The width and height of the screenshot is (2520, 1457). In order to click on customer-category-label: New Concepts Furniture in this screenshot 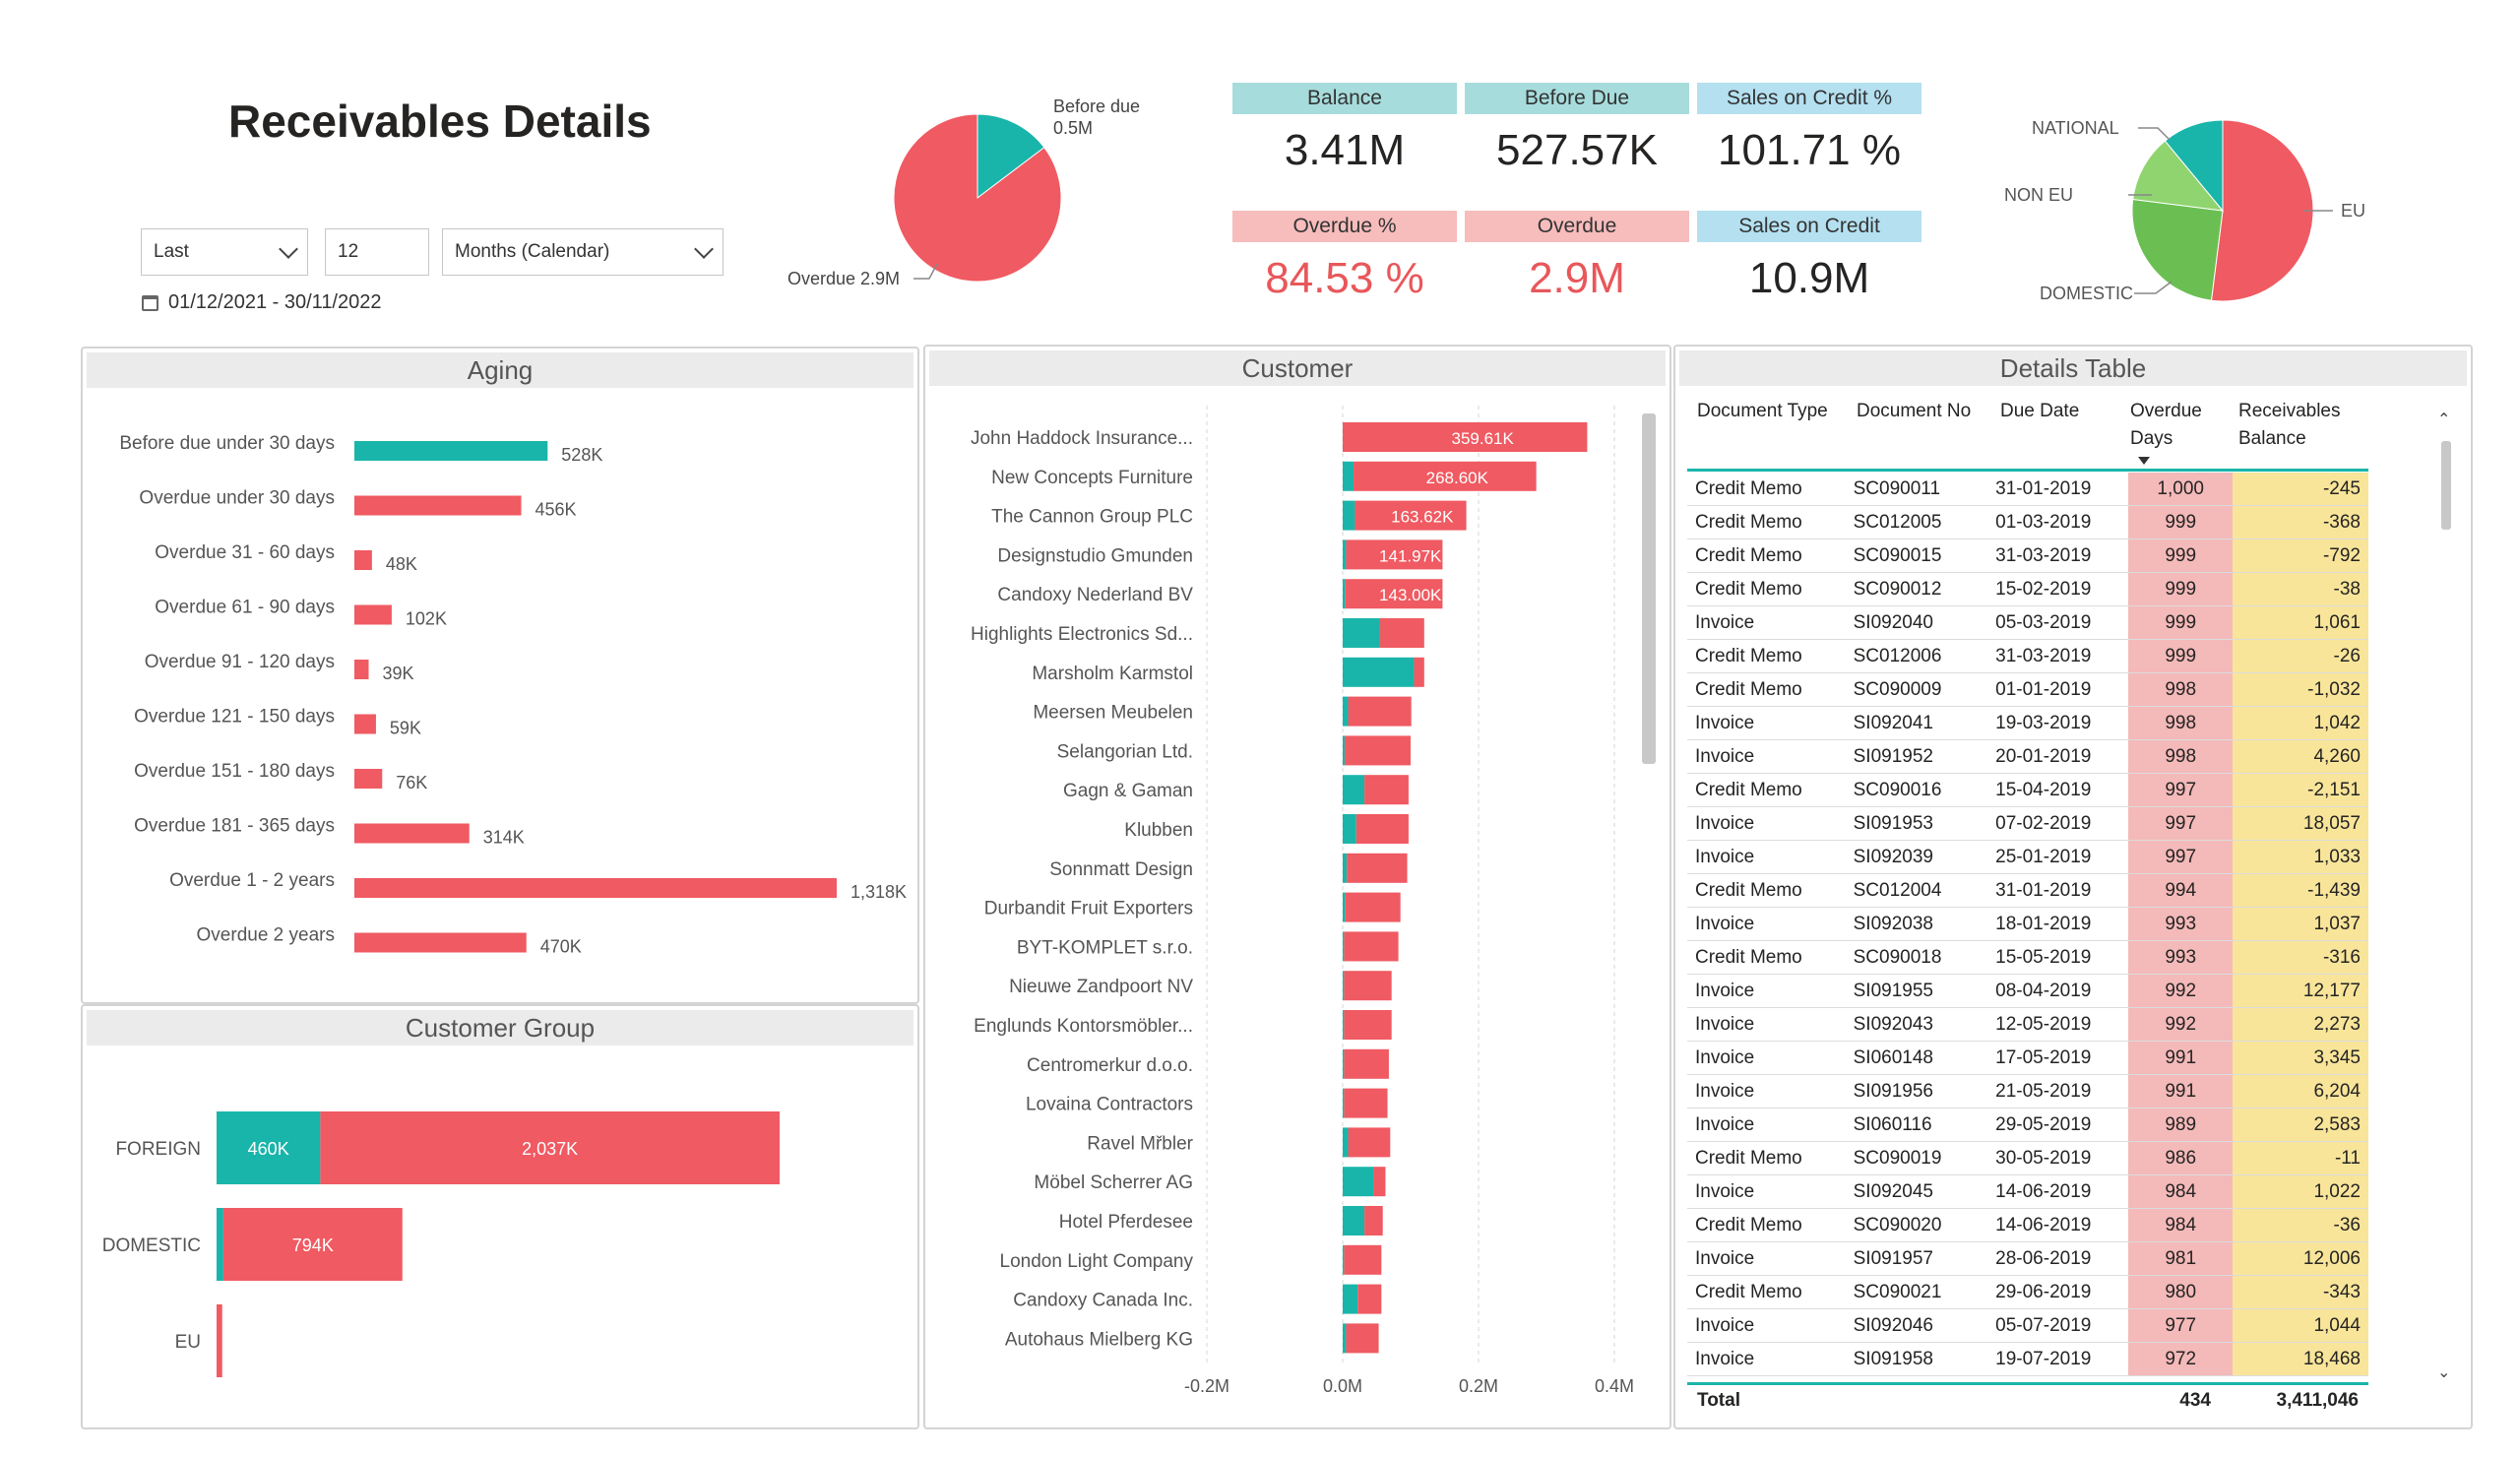, I will do `click(1092, 478)`.